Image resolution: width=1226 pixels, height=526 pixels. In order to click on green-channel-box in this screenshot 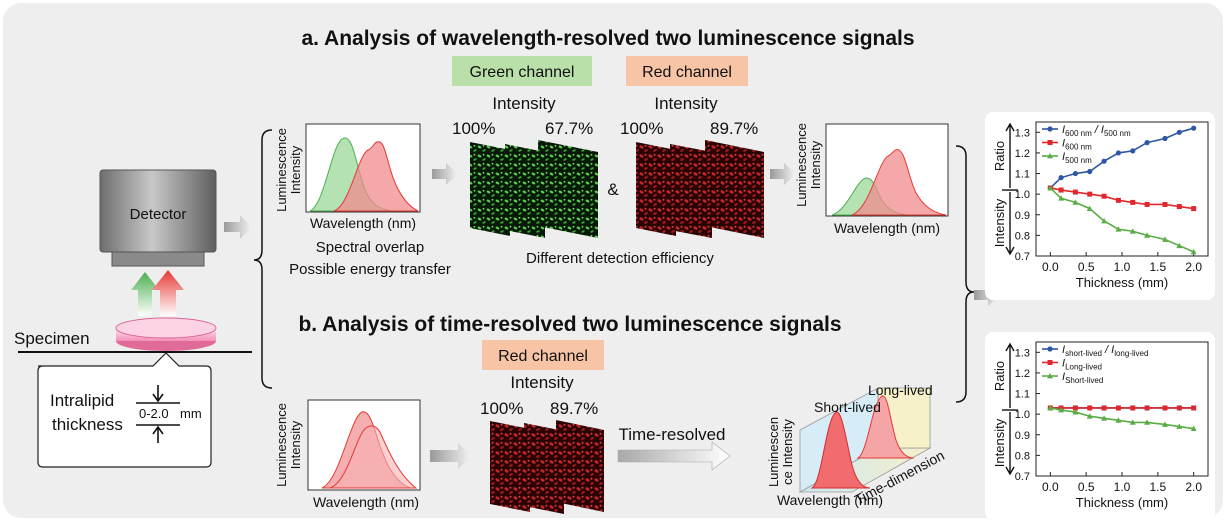, I will do `click(522, 71)`.